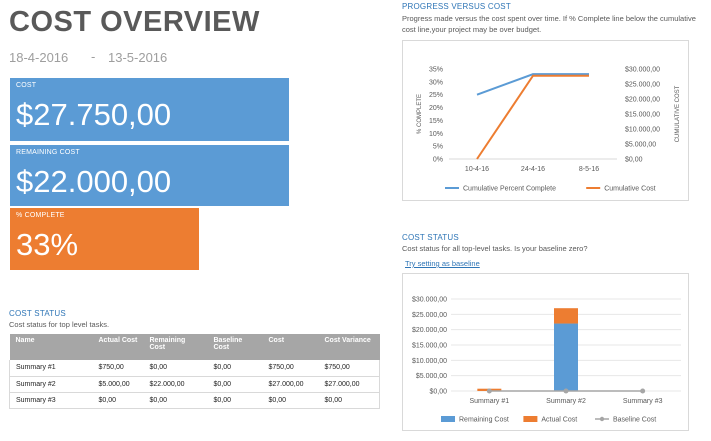 Image resolution: width=711 pixels, height=441 pixels. Describe the element at coordinates (642, 85) in the screenshot. I see `y2-tick-label: $25.000,00` at that location.